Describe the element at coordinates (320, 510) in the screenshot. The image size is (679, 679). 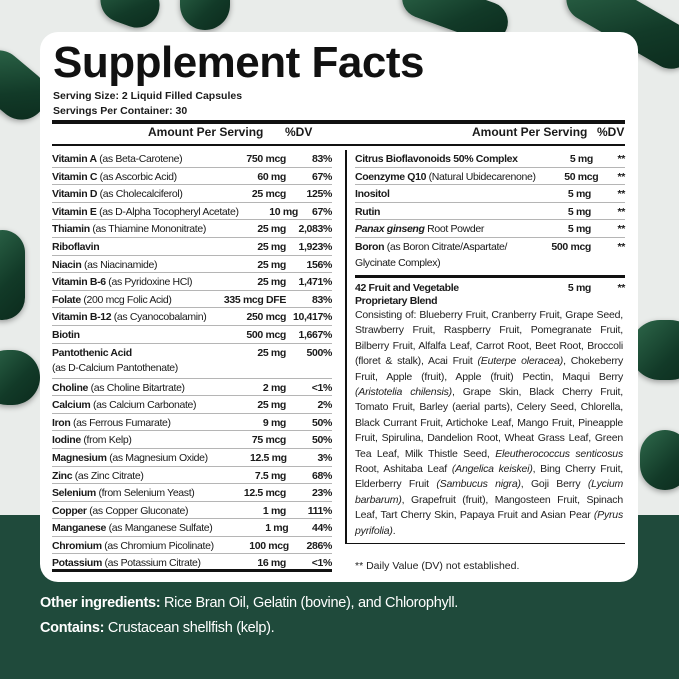
I see `nutrient-dv: 111%` at that location.